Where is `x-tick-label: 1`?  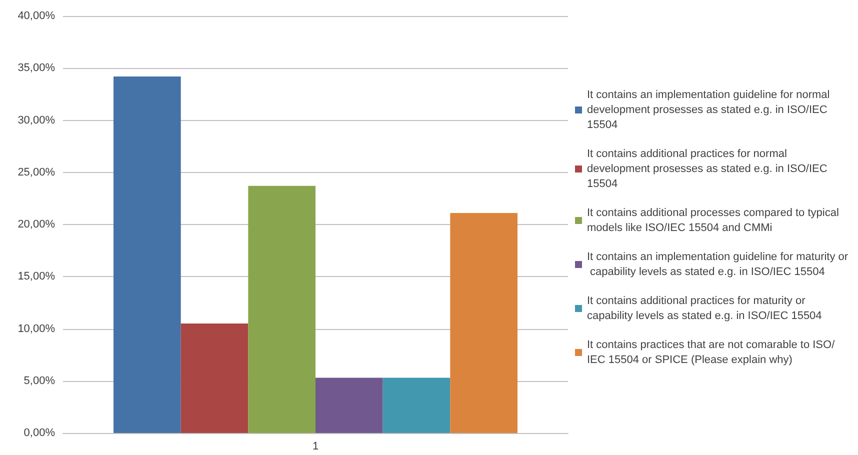 x-tick-label: 1 is located at coordinates (315, 446).